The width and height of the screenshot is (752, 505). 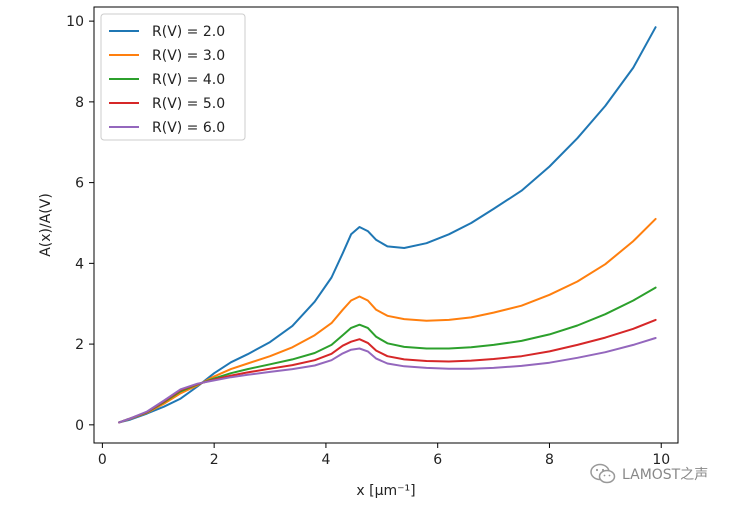 I want to click on legend-box, so click(x=173, y=77).